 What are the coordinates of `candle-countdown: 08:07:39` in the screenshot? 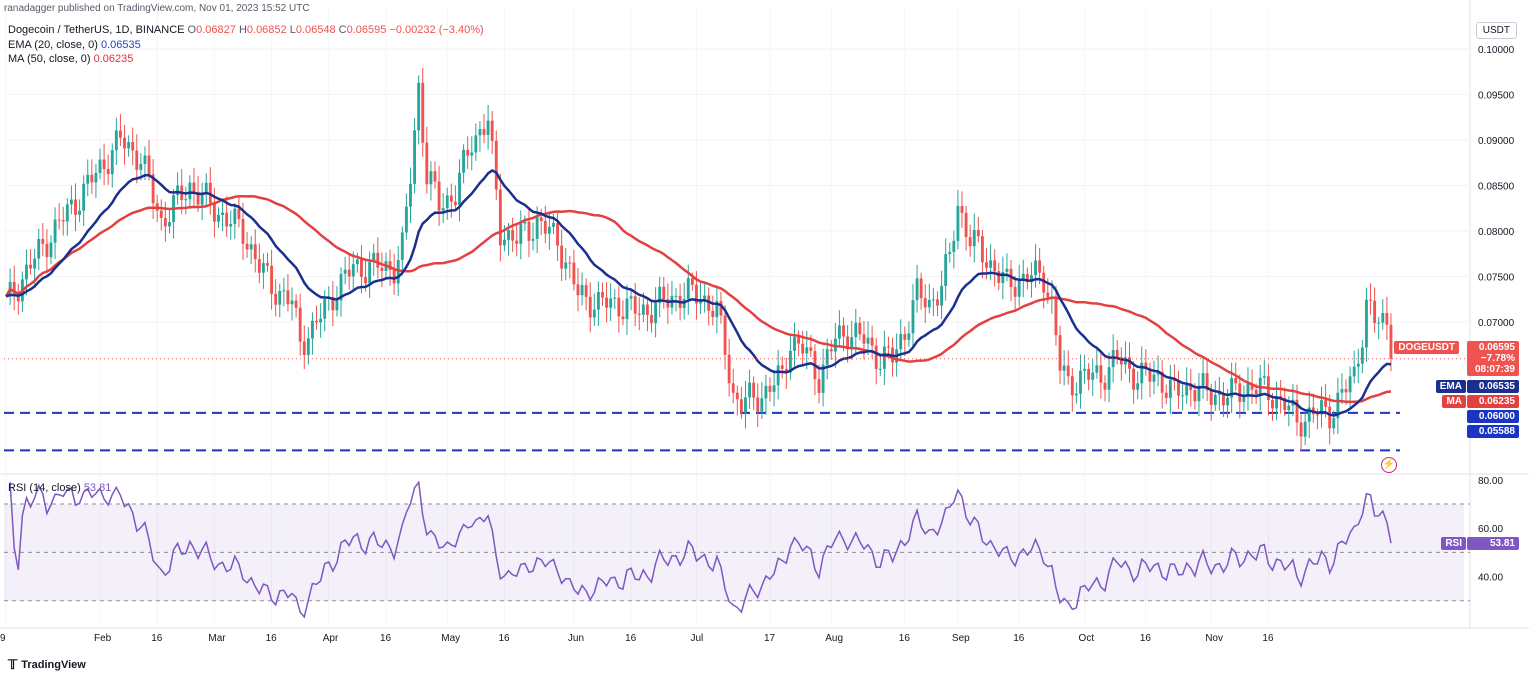 It's located at (1494, 369).